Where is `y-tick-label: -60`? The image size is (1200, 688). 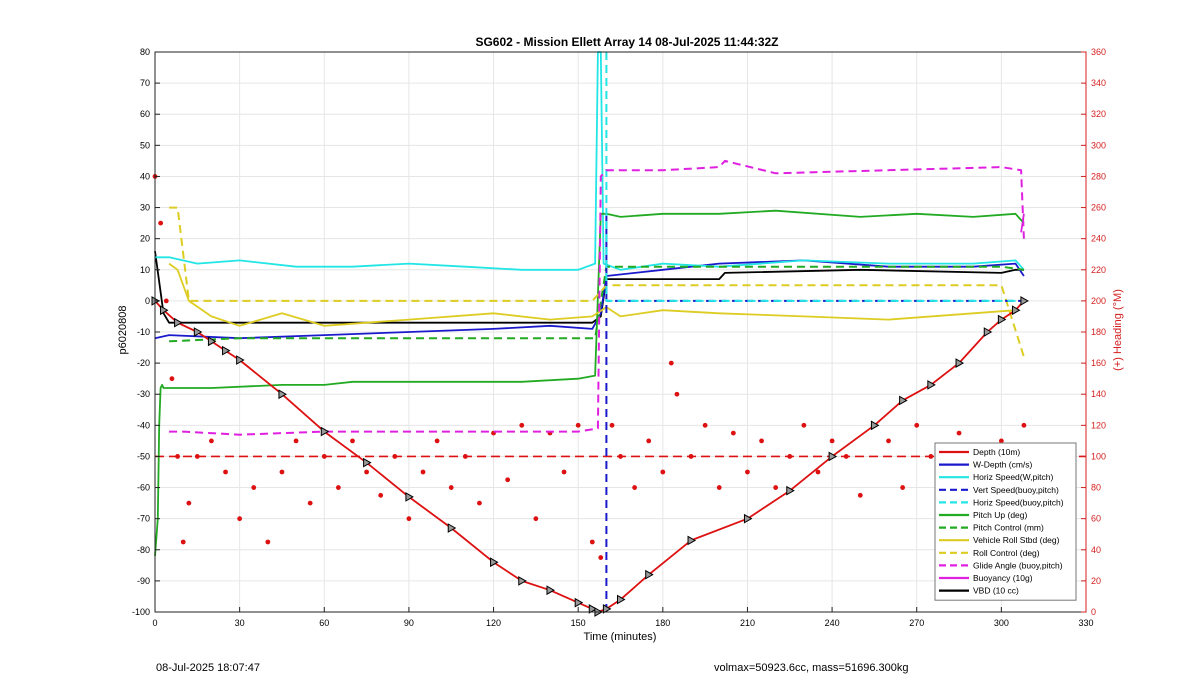
y-tick-label: -60 is located at coordinates (143, 488).